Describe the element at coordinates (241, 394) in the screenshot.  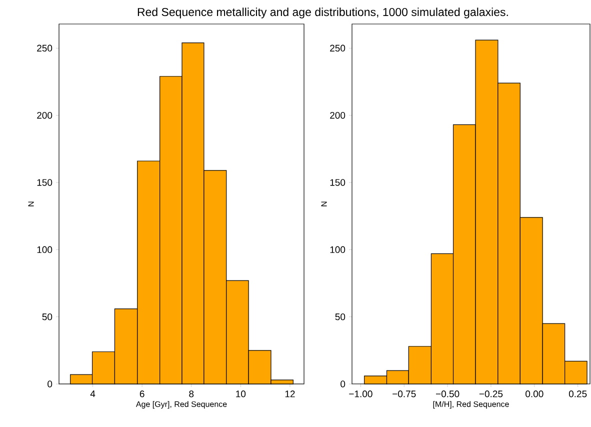
I see `x-tick-label: 10` at that location.